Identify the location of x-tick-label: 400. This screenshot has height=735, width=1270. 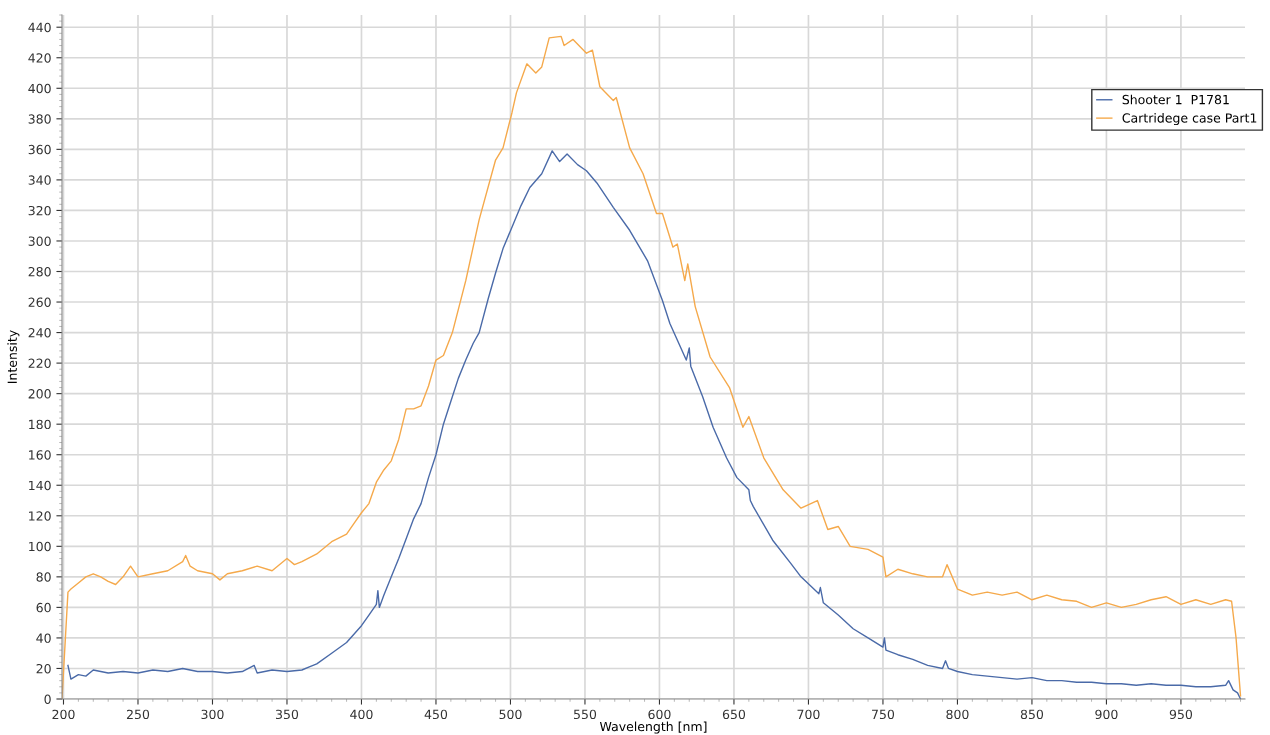
(361, 714).